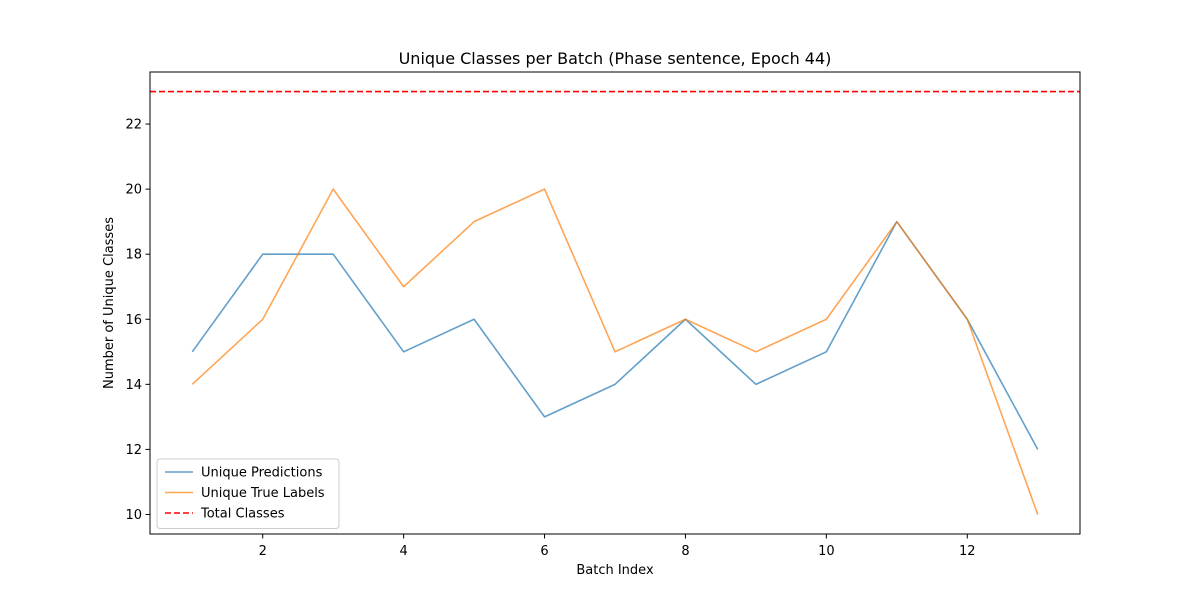  I want to click on y-tick-label: 14, so click(133, 385).